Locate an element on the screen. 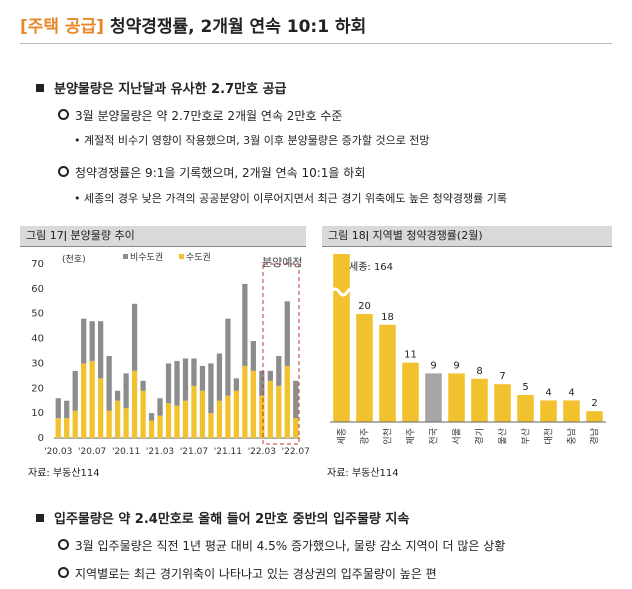  section2-heading: 입주물량은 약 2.4만호로 올해 들어 2만호 중반의 입주물량 지속 is located at coordinates (222, 517).